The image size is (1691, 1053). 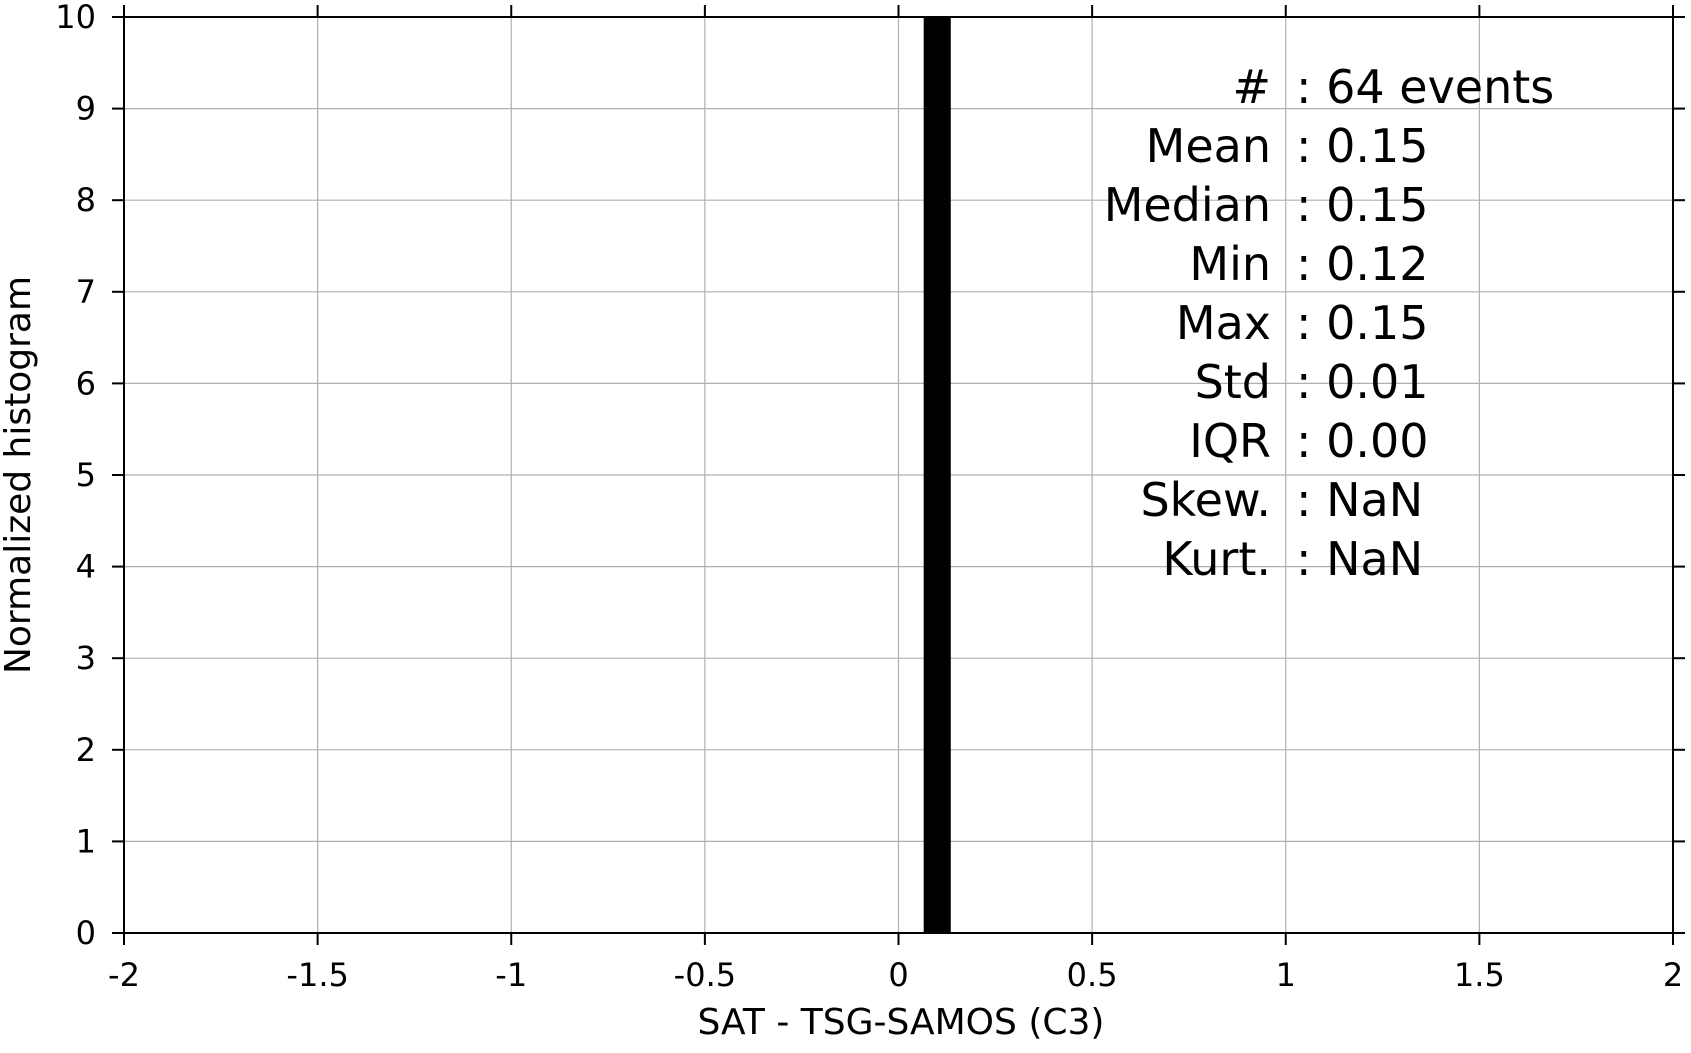 I want to click on x-tick-label: 0.5, so click(x=1092, y=975).